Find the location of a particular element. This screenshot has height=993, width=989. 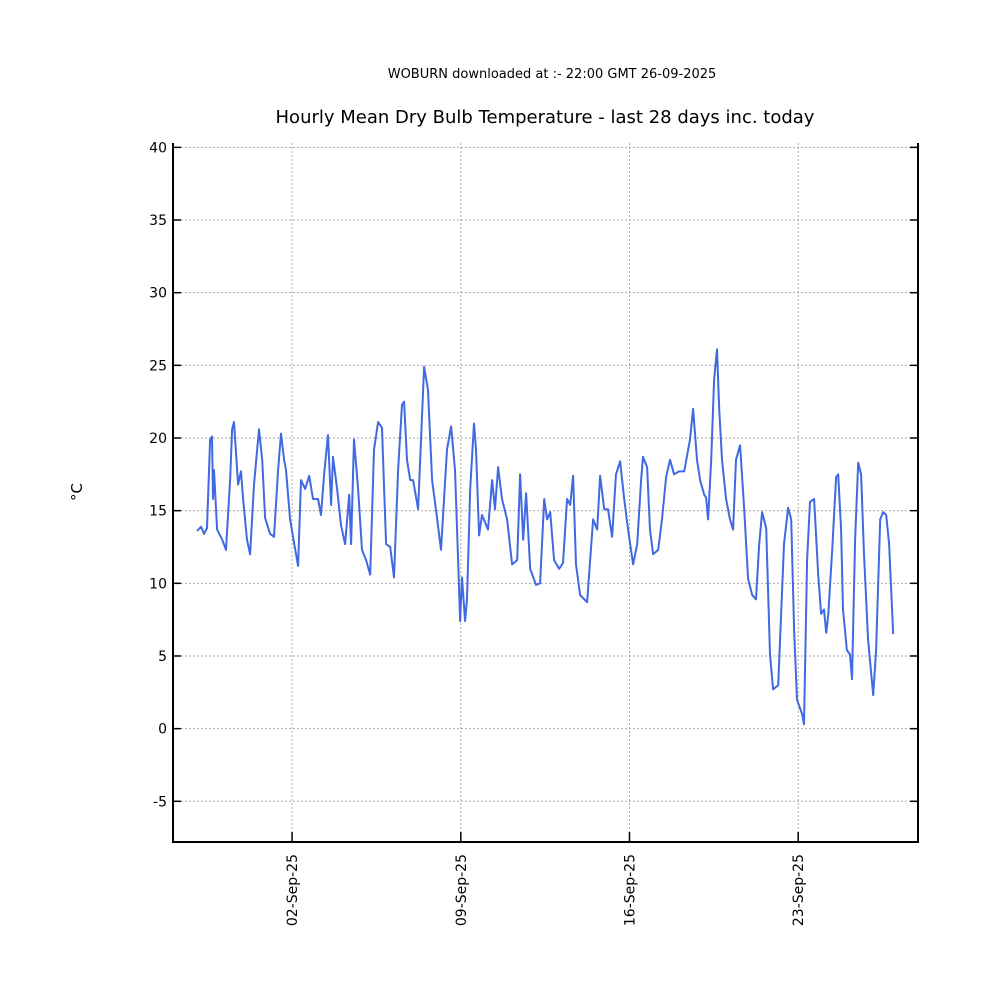

y-tick-label: 5 is located at coordinates (162, 657).